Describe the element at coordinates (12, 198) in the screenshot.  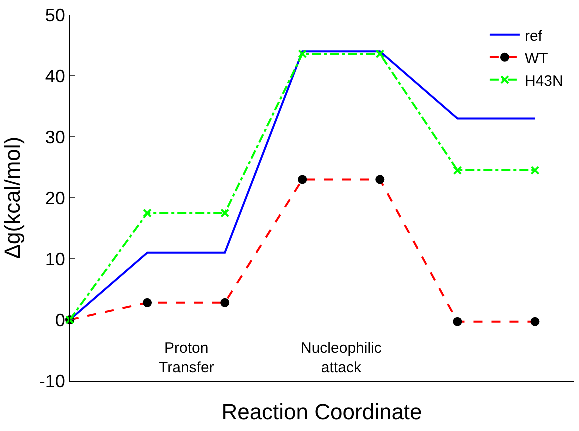
I see `y-axis-title: Δg(kcal/mol)` at that location.